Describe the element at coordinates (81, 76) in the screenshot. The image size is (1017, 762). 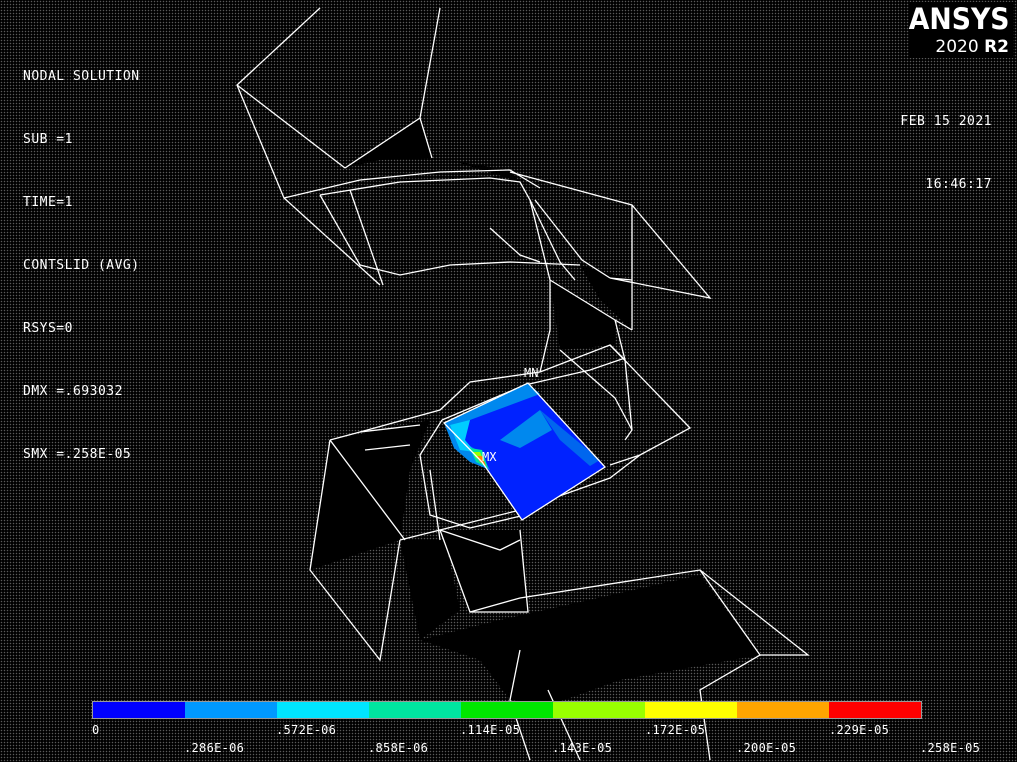
I see `info-title: NODAL SOLUTION` at that location.